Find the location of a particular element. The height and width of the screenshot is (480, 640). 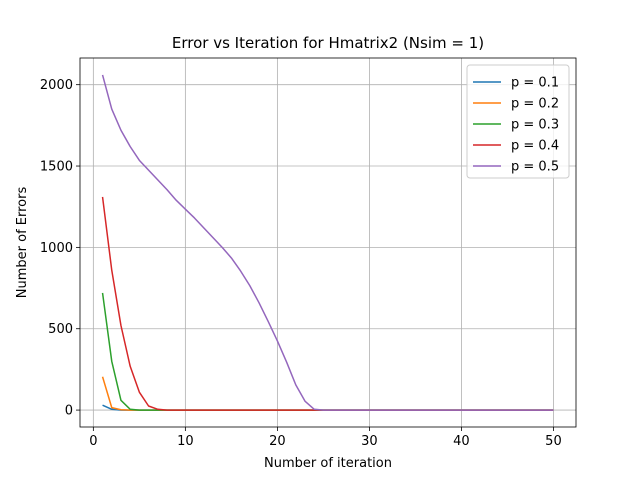

x-tick-label: 50 is located at coordinates (553, 441).